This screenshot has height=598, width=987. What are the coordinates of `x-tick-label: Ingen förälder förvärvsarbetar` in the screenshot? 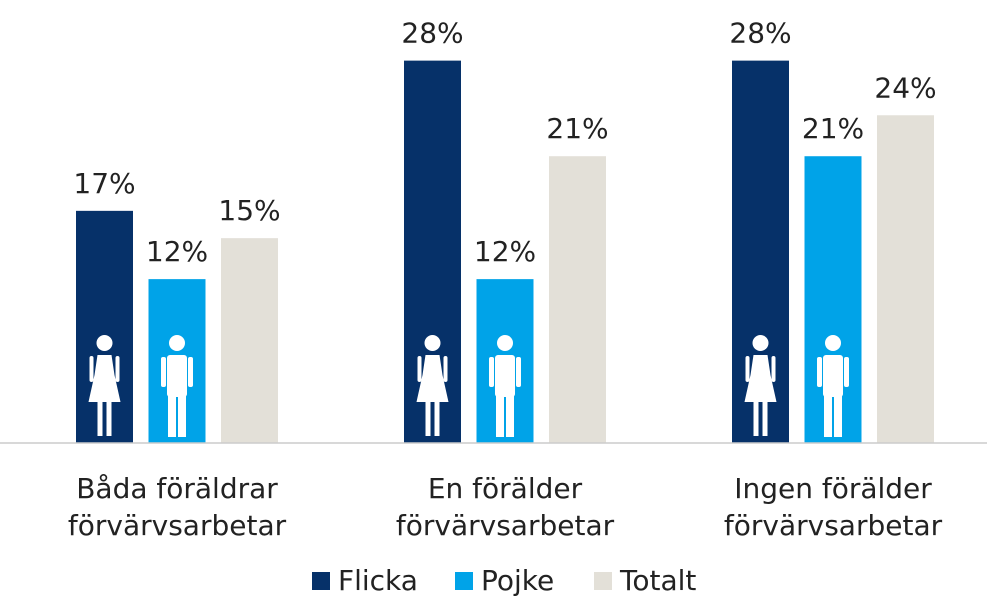 It's located at (833, 507).